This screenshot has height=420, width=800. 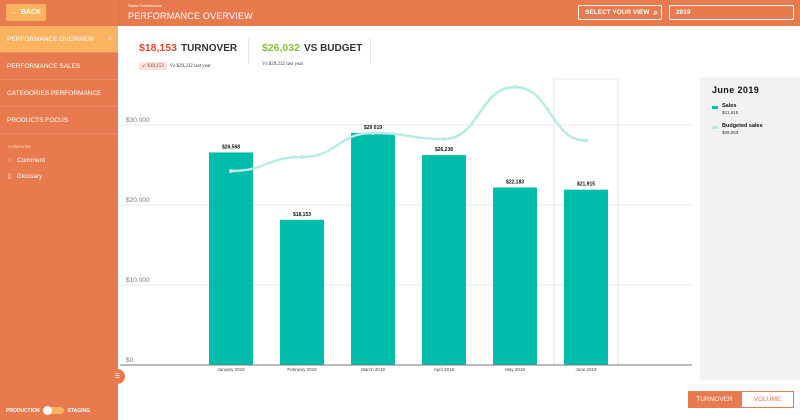 What do you see at coordinates (515, 369) in the screenshot?
I see `x-tick-label: May 2019` at bounding box center [515, 369].